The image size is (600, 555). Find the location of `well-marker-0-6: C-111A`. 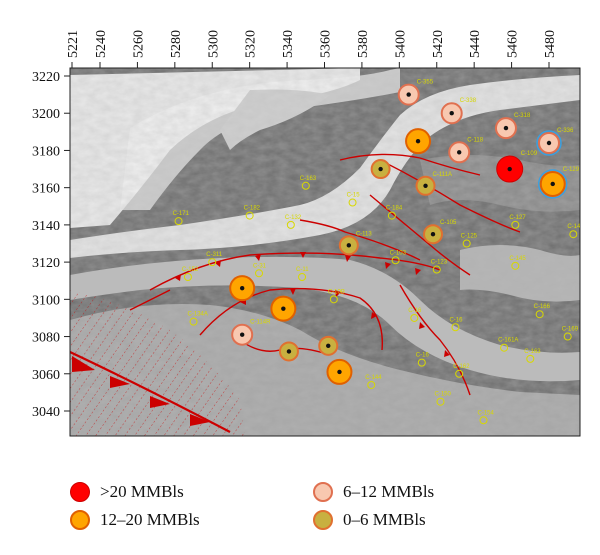

well-marker-0-6: C-111A is located at coordinates (433, 184).